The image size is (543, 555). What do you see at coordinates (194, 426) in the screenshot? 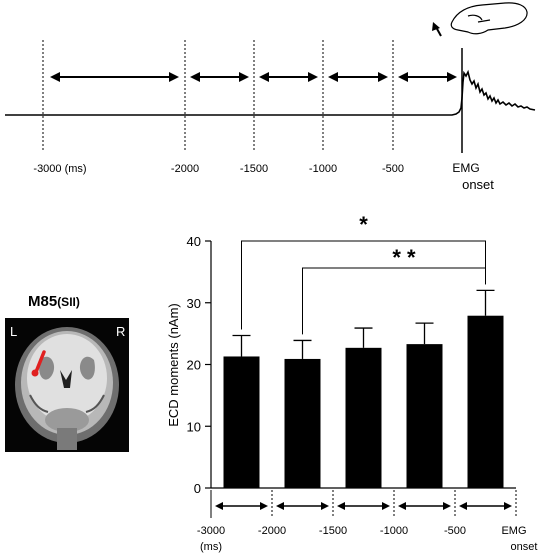
I see `y-tick-label: 10` at bounding box center [194, 426].